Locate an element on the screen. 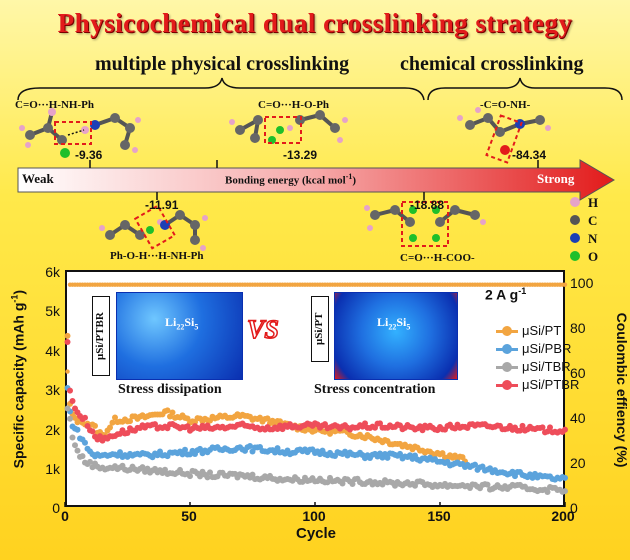  bond-label-4: Ph-O-H···H-NH-Ph is located at coordinates (157, 256).